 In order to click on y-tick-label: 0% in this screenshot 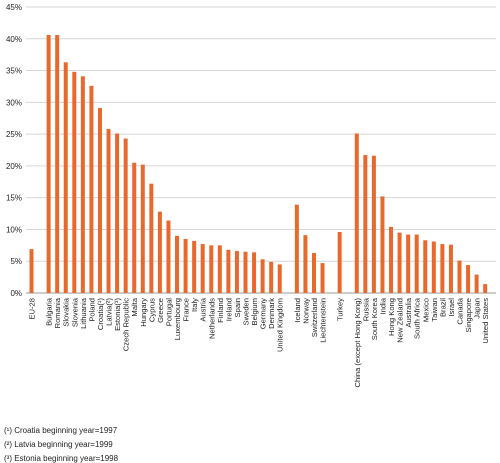, I will do `click(16, 293)`.